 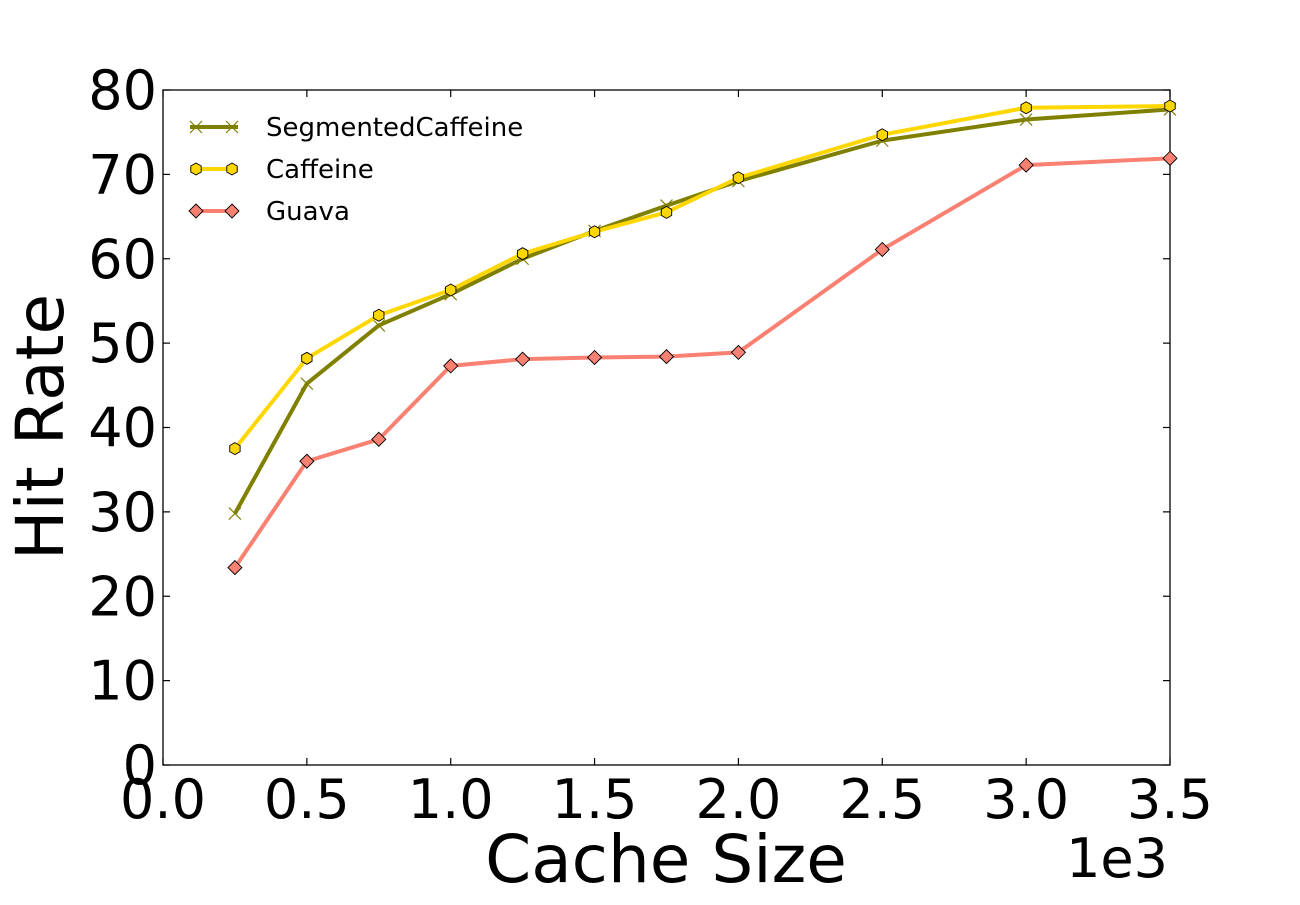 I want to click on x-tick-label: 3.5, so click(x=1170, y=799).